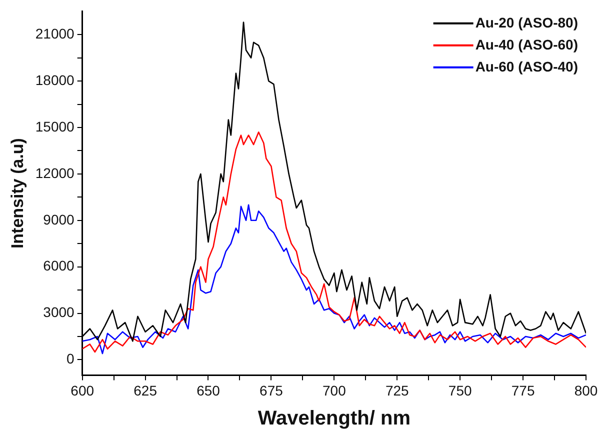  Describe the element at coordinates (208, 390) in the screenshot. I see `x-tick-label: 650` at that location.